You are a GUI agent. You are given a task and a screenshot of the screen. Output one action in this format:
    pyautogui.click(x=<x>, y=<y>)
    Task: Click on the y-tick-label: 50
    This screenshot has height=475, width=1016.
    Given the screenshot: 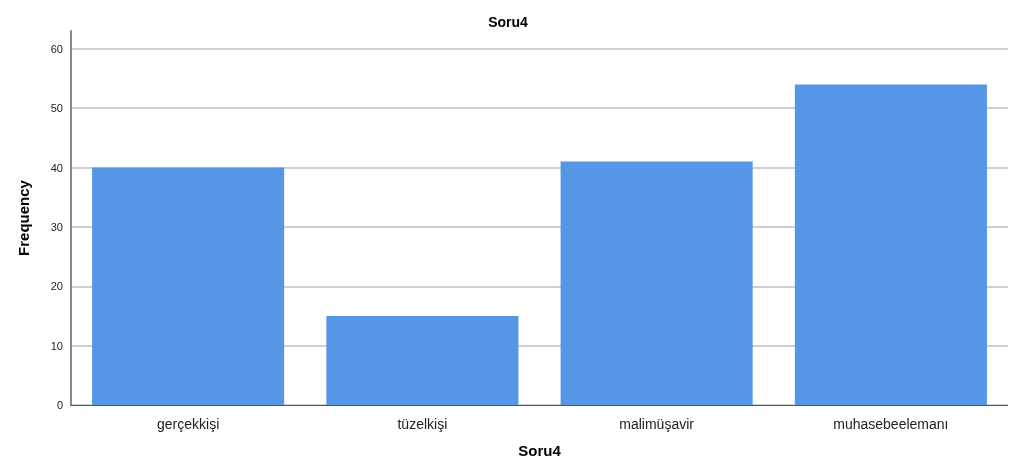 What is the action you would take?
    pyautogui.click(x=56, y=108)
    